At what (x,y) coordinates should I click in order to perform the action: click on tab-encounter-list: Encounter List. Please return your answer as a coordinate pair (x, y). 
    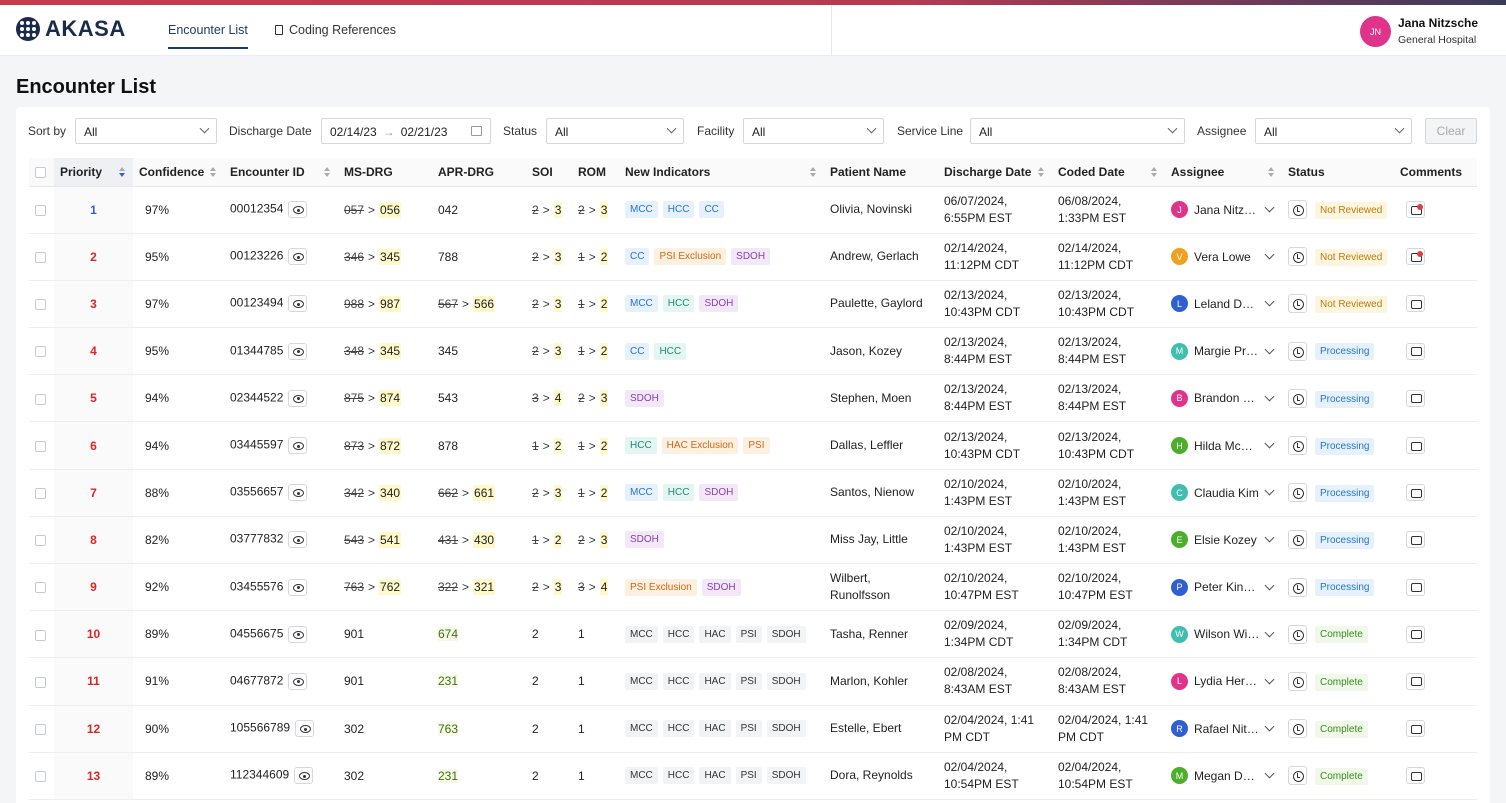
    Looking at the image, I should click on (208, 30).